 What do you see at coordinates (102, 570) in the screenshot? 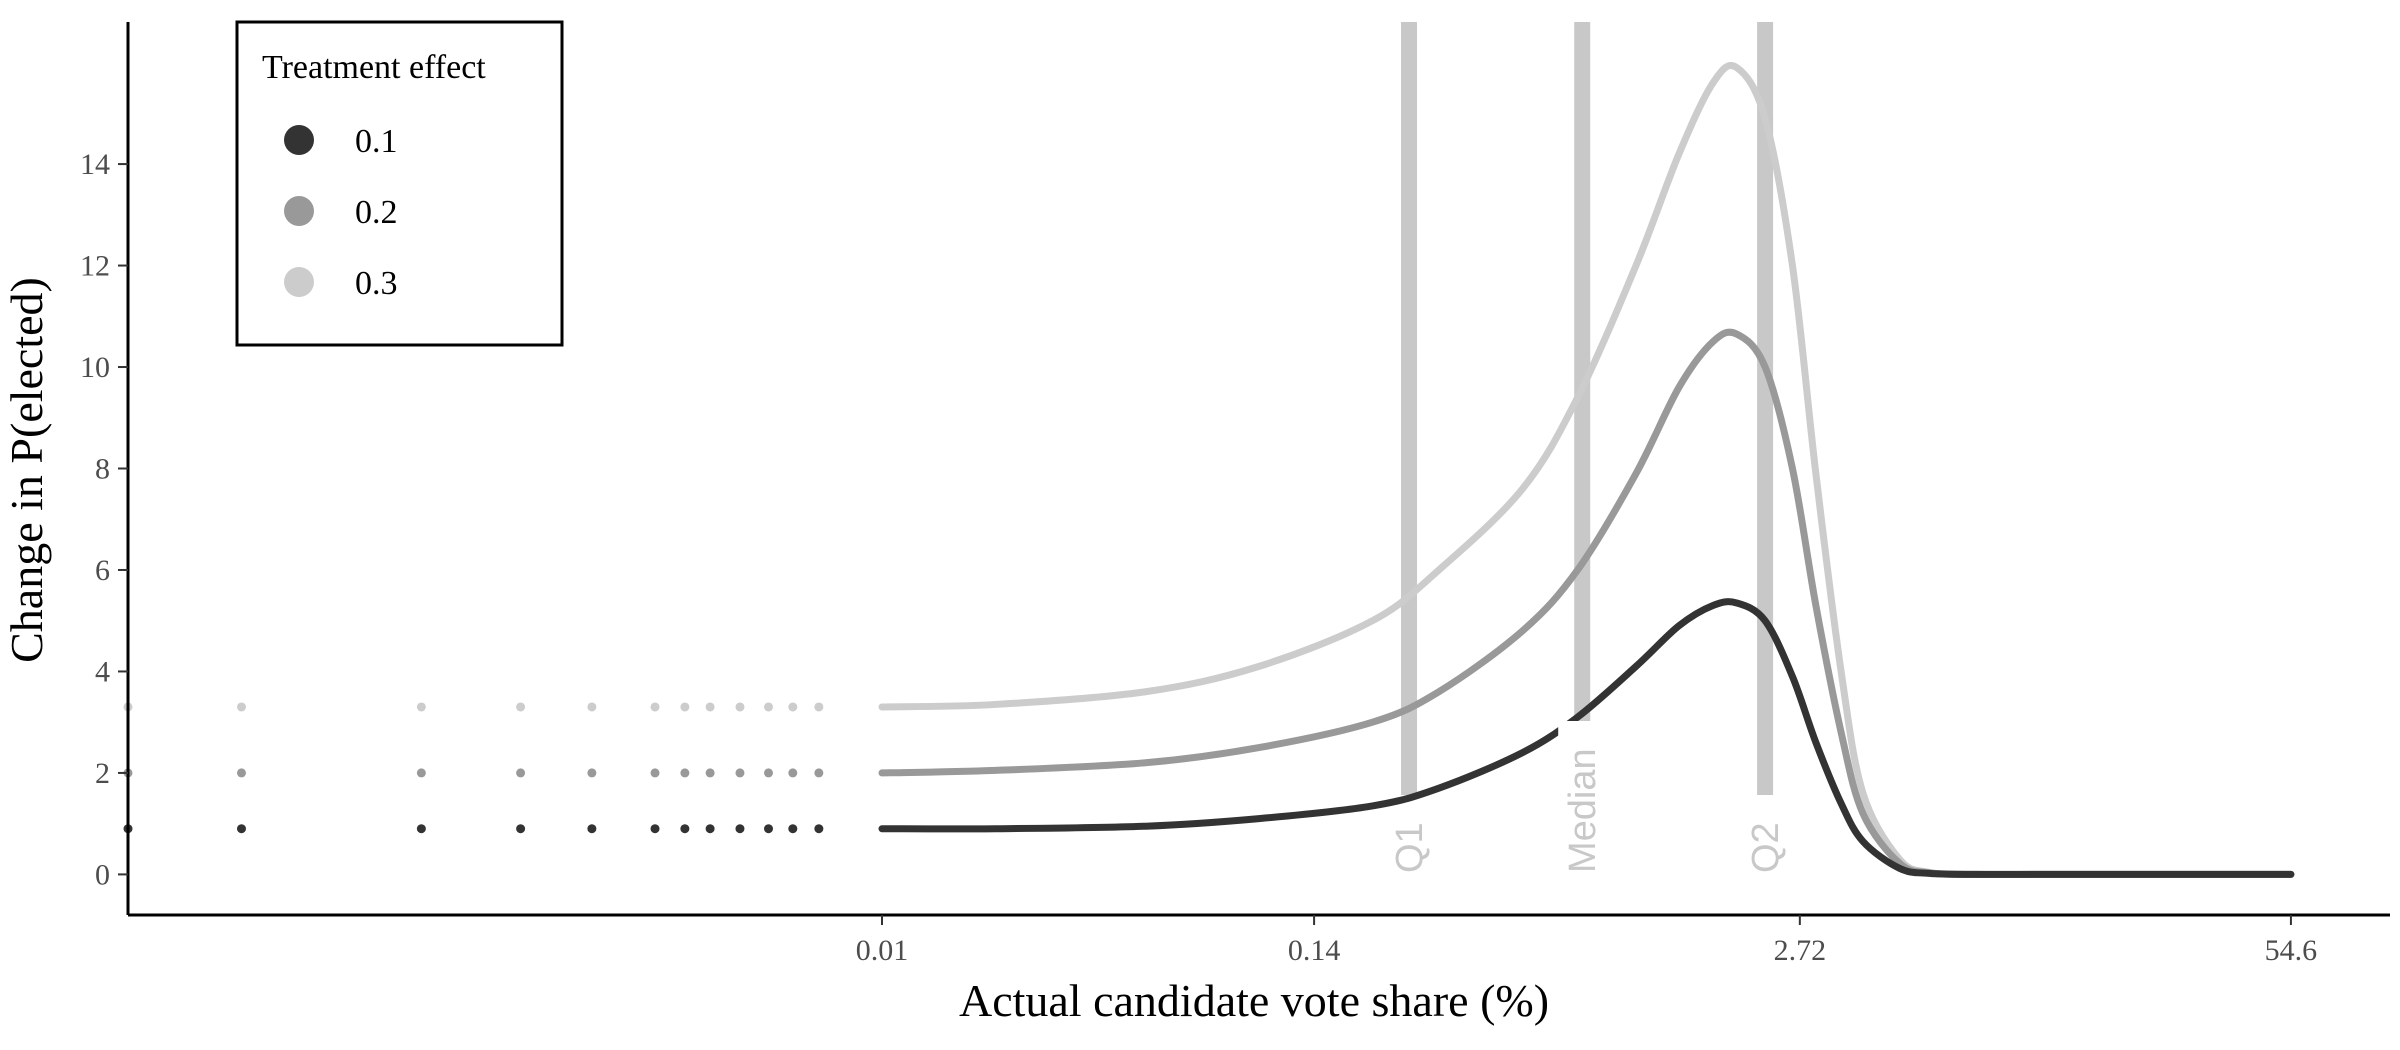
I see `y-tick-label: 6` at bounding box center [102, 570].